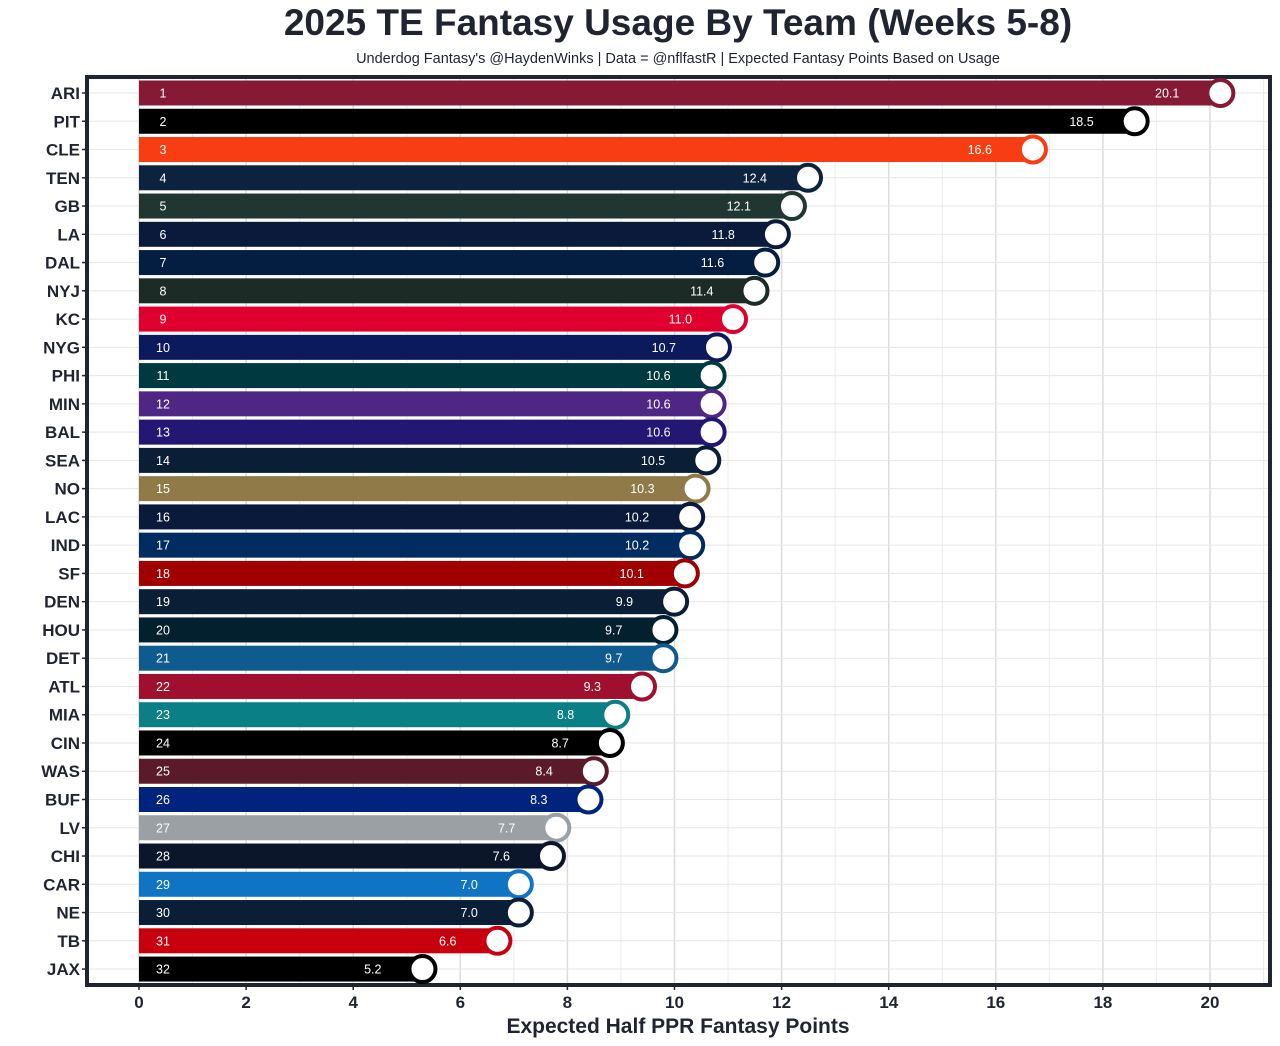 Image resolution: width=1280 pixels, height=1046 pixels. I want to click on team-label: MIA, so click(64, 715).